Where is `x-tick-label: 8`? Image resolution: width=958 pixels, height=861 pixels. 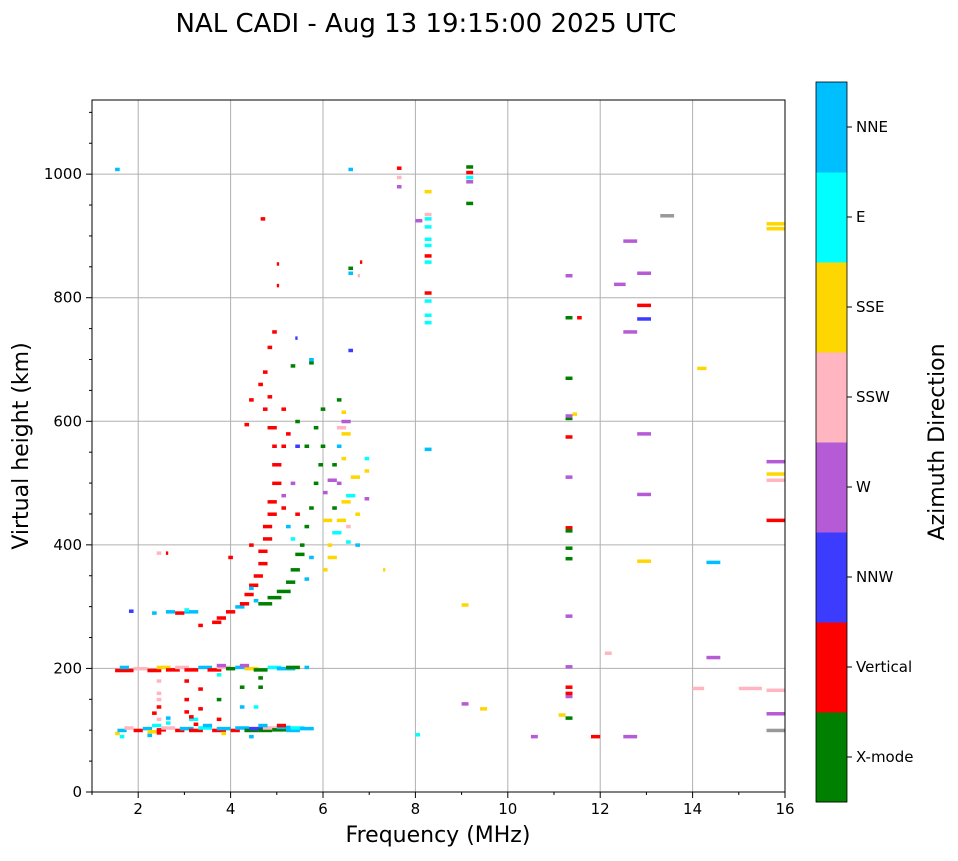 x-tick-label: 8 is located at coordinates (416, 809).